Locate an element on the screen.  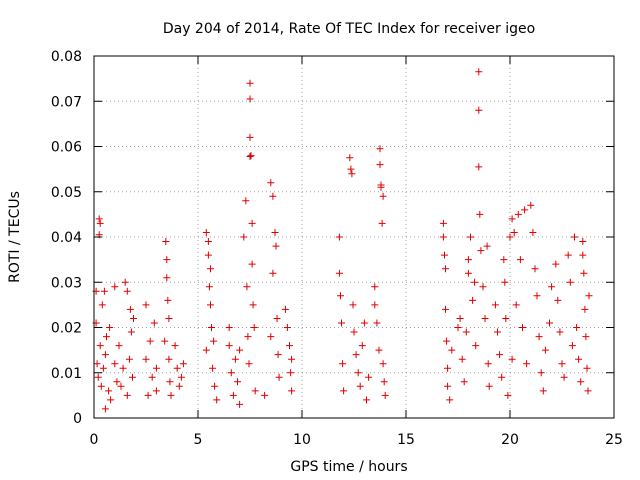
y-tick-label: 0.03 is located at coordinates (66, 283).